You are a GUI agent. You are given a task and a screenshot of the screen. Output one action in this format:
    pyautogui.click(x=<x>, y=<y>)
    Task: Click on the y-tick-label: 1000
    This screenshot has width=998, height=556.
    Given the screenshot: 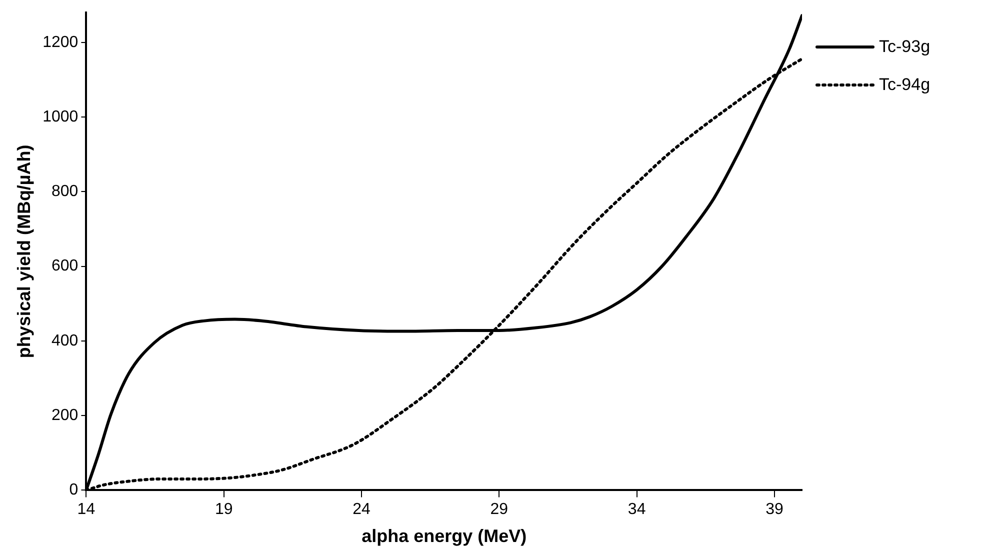 What is the action you would take?
    pyautogui.click(x=60, y=117)
    